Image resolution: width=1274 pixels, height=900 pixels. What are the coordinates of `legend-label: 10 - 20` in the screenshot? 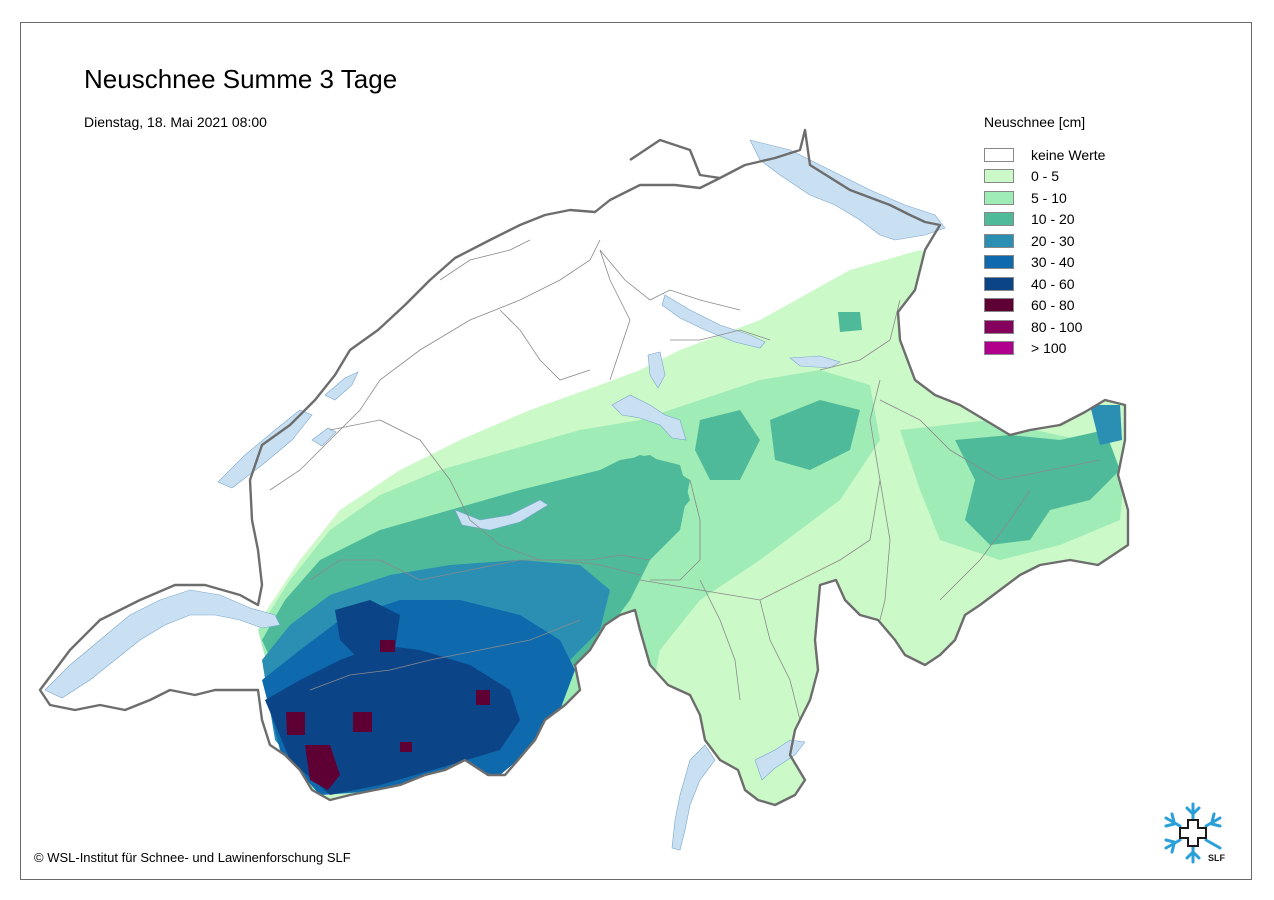 It's located at (1053, 219).